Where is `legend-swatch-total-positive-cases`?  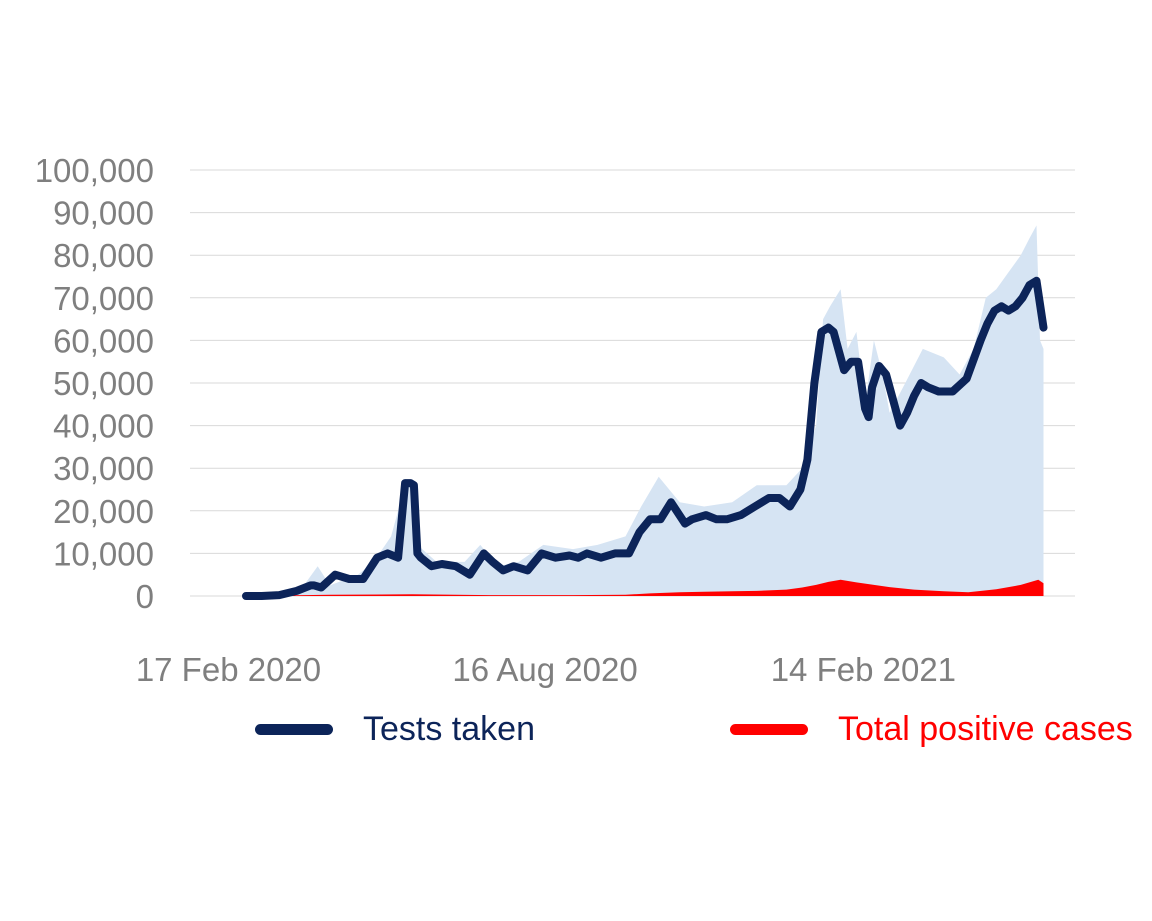
legend-swatch-total-positive-cases is located at coordinates (769, 729).